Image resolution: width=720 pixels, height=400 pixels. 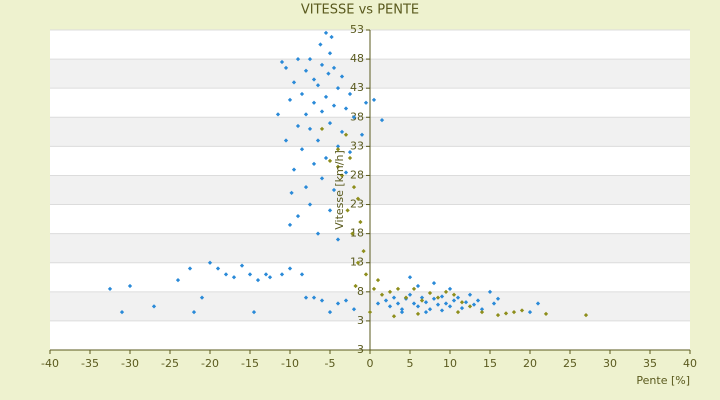 What do you see at coordinates (357, 204) in the screenshot?
I see `y-tick-label: 23` at bounding box center [357, 204].